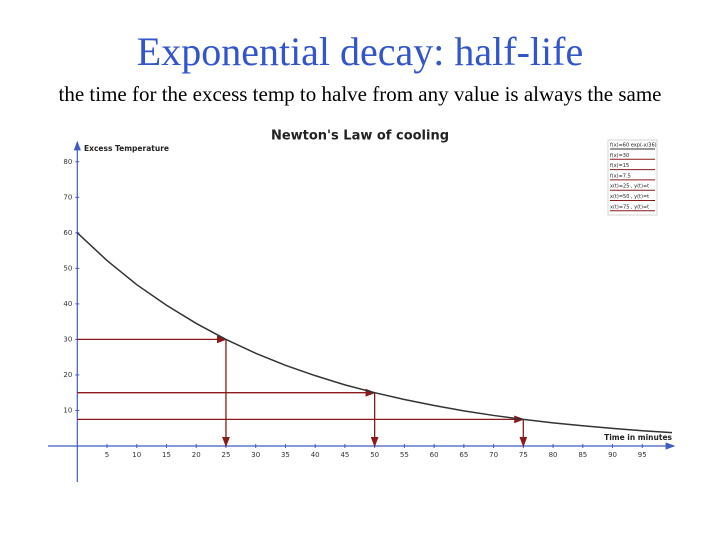 The height and width of the screenshot is (540, 720). I want to click on x-tick-label: 5, so click(107, 455).